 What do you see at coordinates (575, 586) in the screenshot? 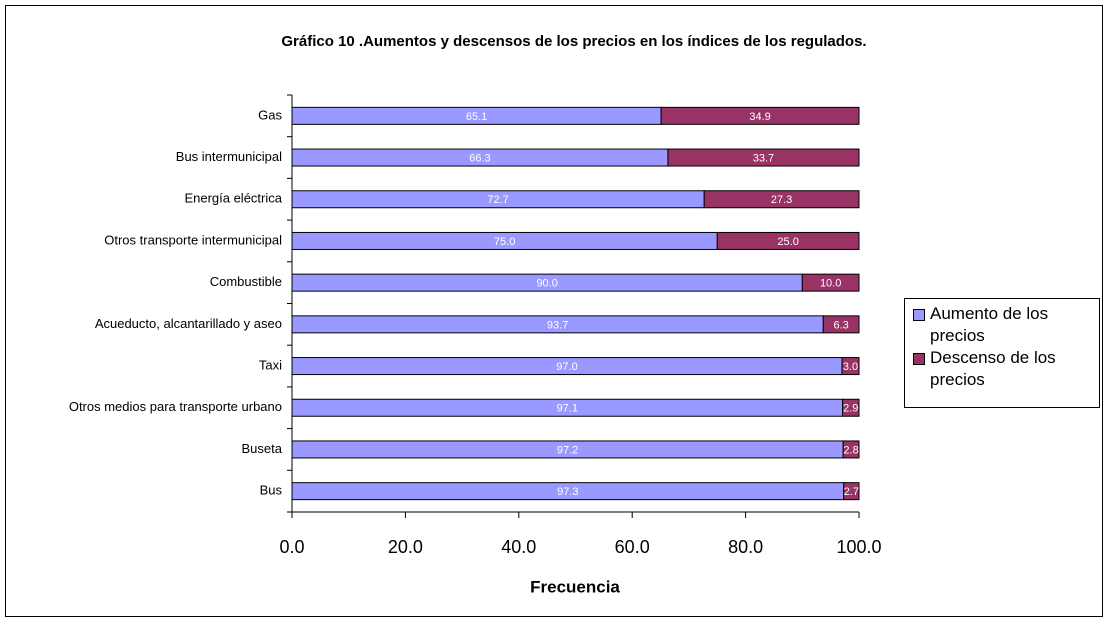
I see `x-axis-label: Frecuencia` at bounding box center [575, 586].